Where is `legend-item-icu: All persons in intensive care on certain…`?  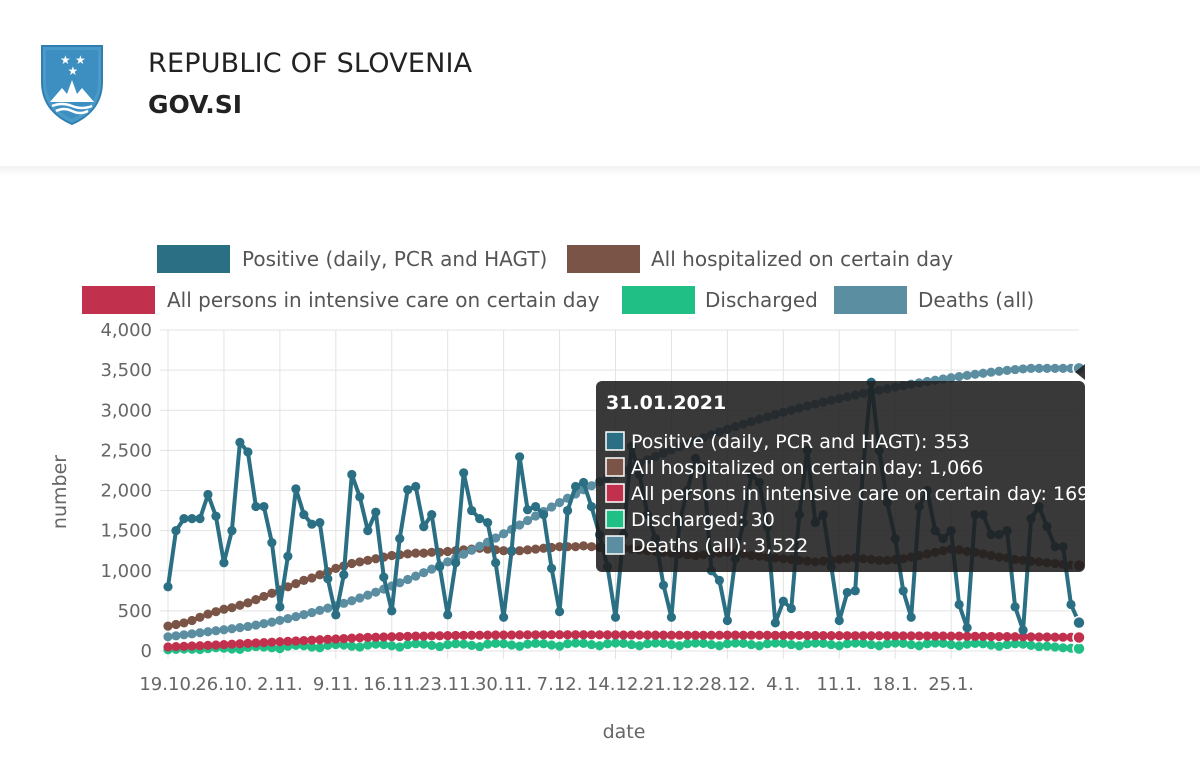 legend-item-icu: All persons in intensive care on certain… is located at coordinates (341, 300).